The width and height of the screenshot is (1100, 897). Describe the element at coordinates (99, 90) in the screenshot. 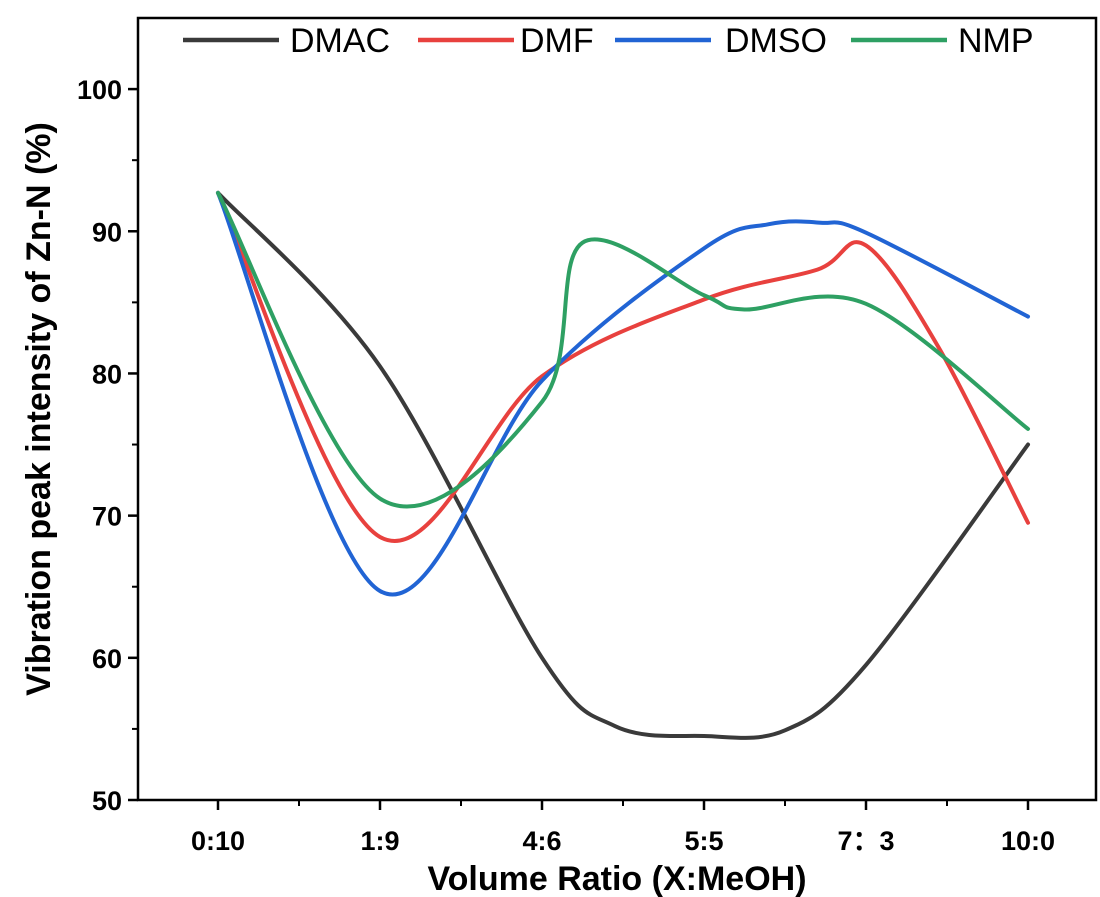

I see `y-tick-label: 100` at that location.